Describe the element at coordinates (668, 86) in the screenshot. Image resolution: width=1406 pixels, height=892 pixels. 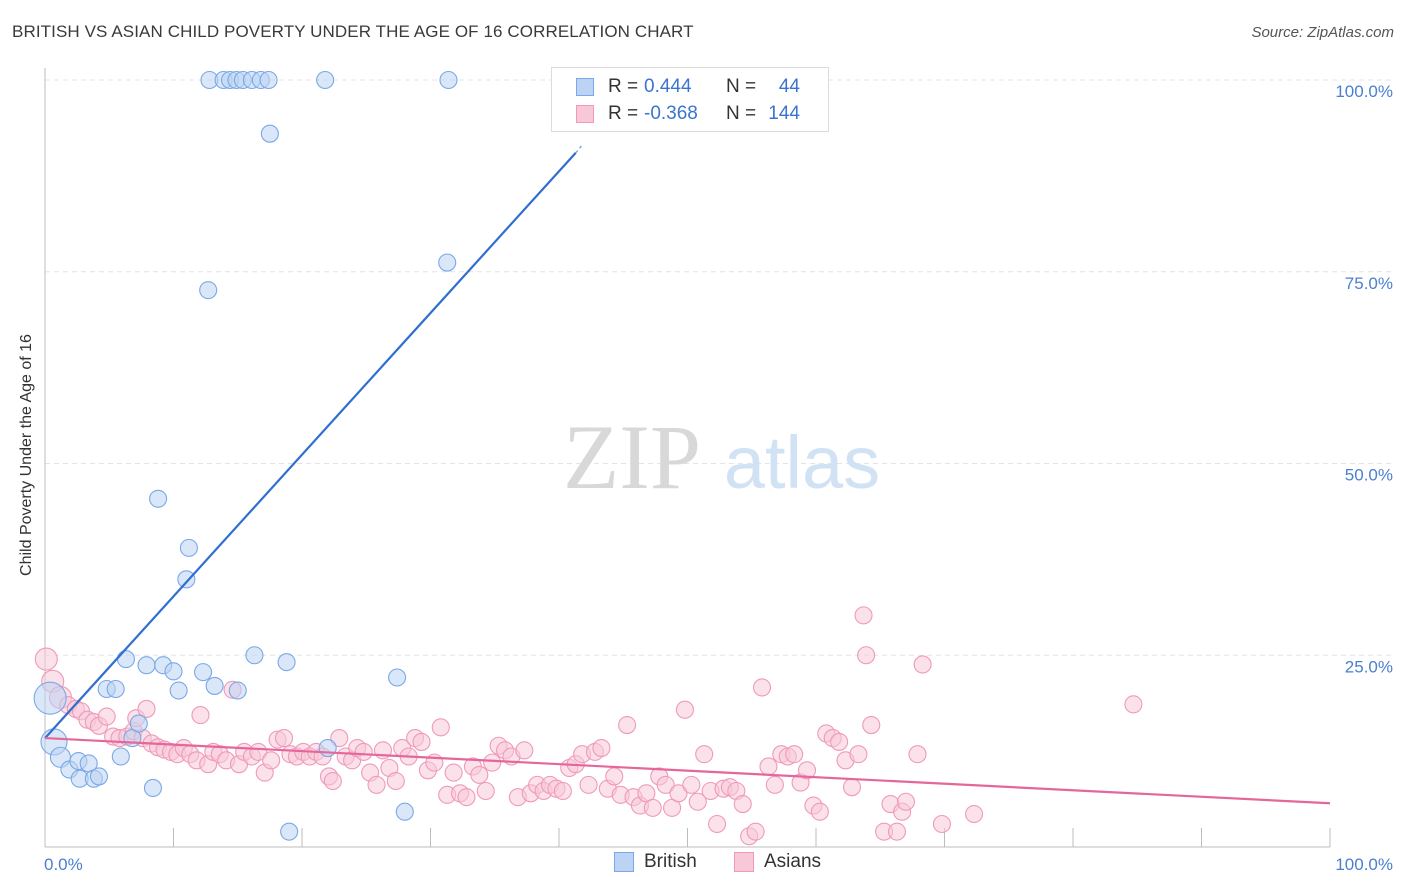
I see `legend-r-value: 0.444` at that location.